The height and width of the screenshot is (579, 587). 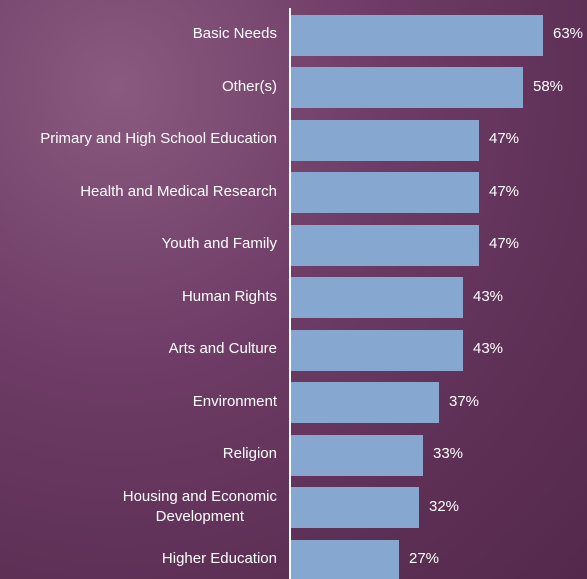 What do you see at coordinates (229, 296) in the screenshot?
I see `category-text: Human Rights` at bounding box center [229, 296].